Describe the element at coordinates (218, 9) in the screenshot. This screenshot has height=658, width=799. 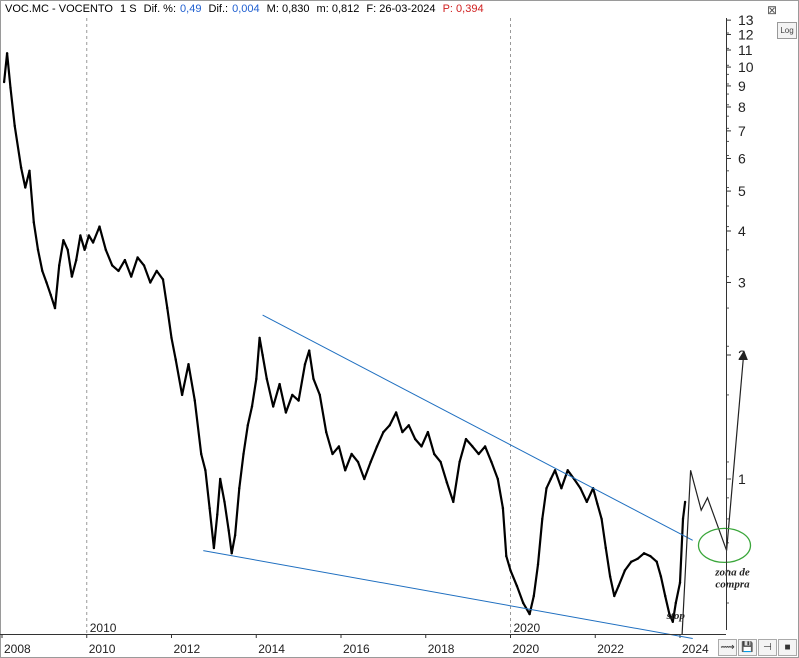
I see `dif-label: Dif.:` at that location.